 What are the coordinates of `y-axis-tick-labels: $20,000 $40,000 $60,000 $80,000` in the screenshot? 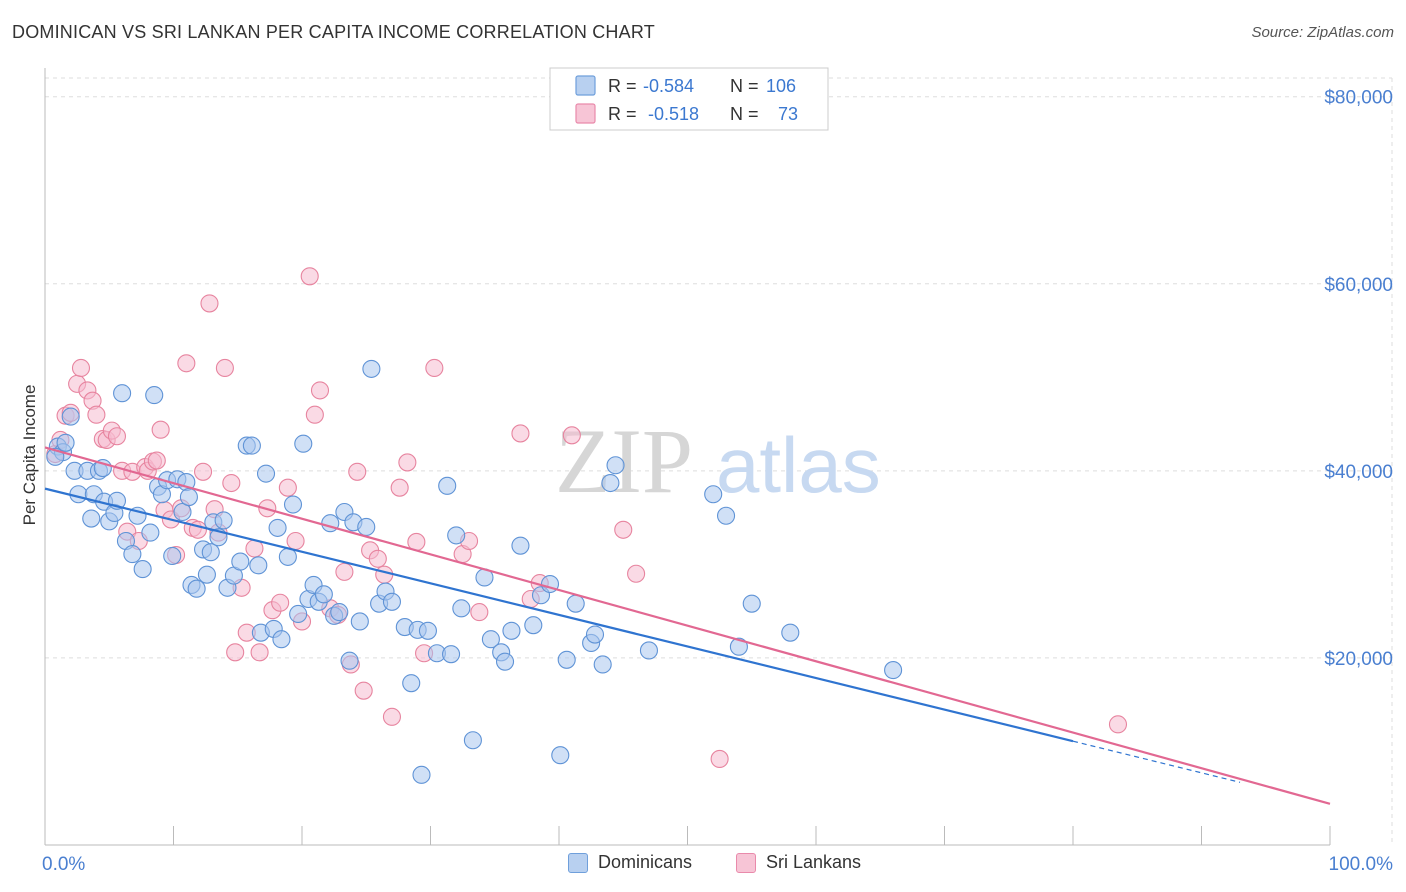 It's located at (1358, 379).